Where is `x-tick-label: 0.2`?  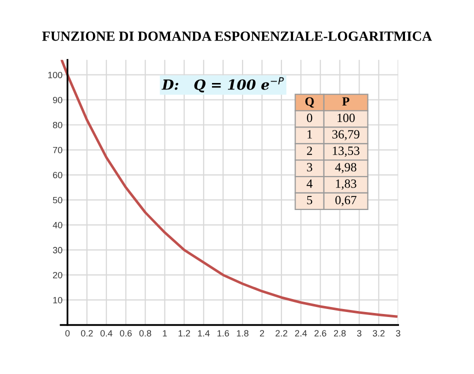 x-tick-label: 0.2 is located at coordinates (87, 333).